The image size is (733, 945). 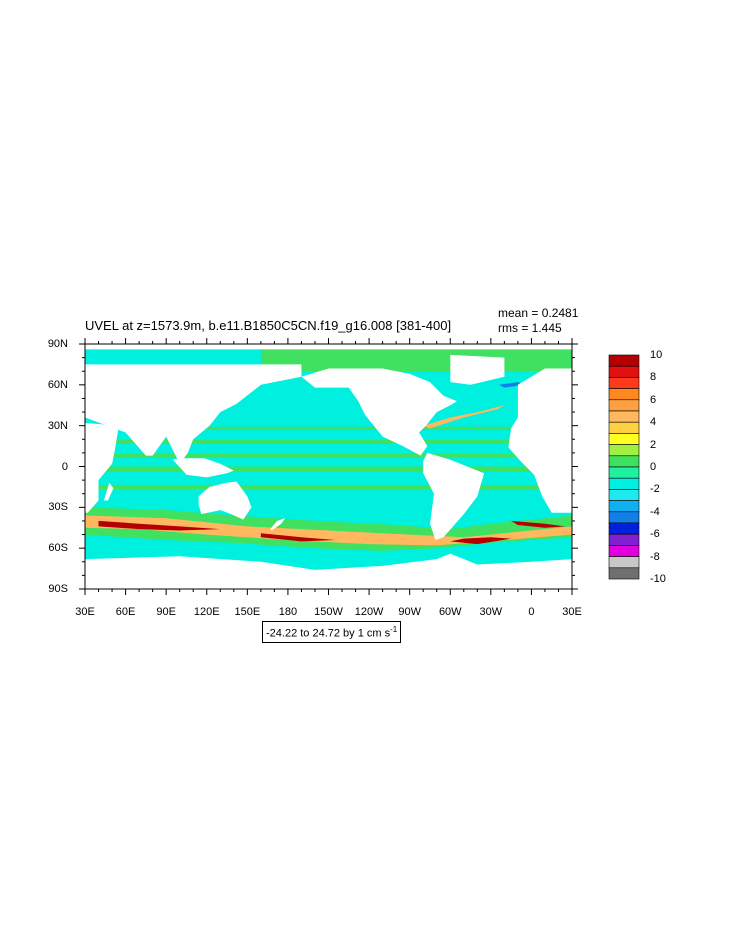 I want to click on colorbar-label: -10, so click(x=658, y=579).